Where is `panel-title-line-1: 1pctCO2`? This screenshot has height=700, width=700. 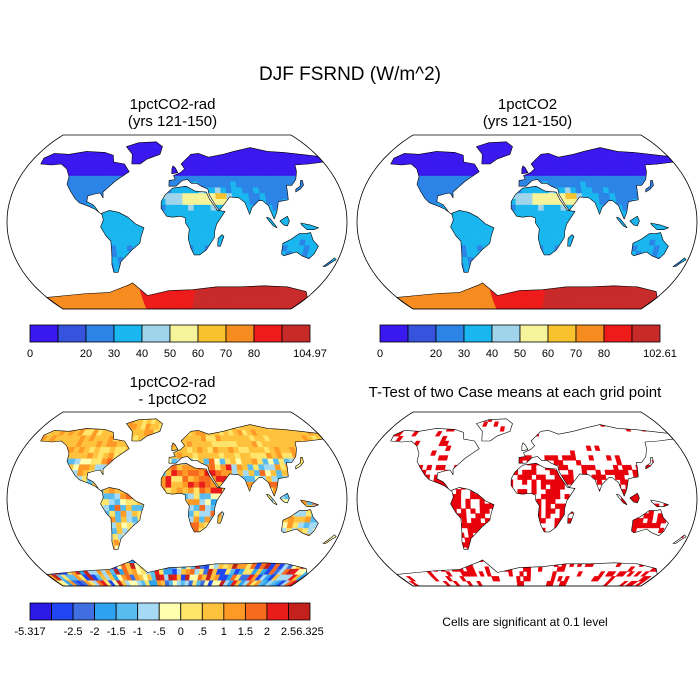
panel-title-line-1: 1pctCO2 is located at coordinates (527, 104).